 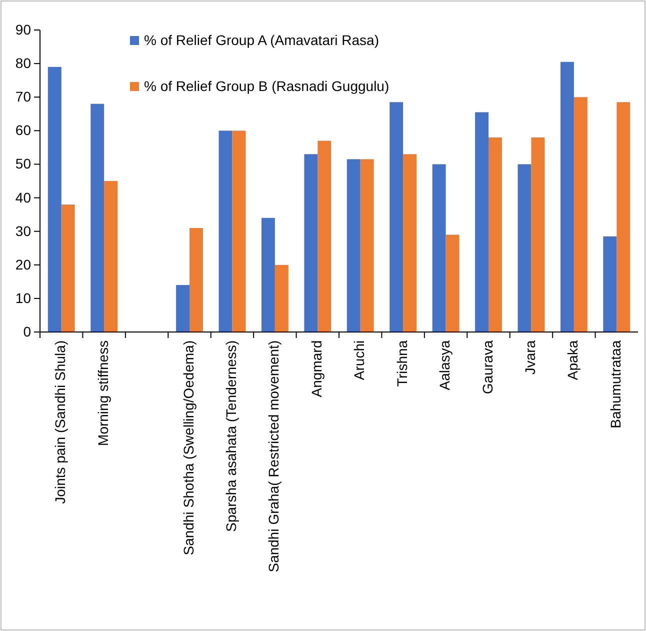 What do you see at coordinates (615, 384) in the screenshot?
I see `x-tick-label: Bahumutrataa` at bounding box center [615, 384].